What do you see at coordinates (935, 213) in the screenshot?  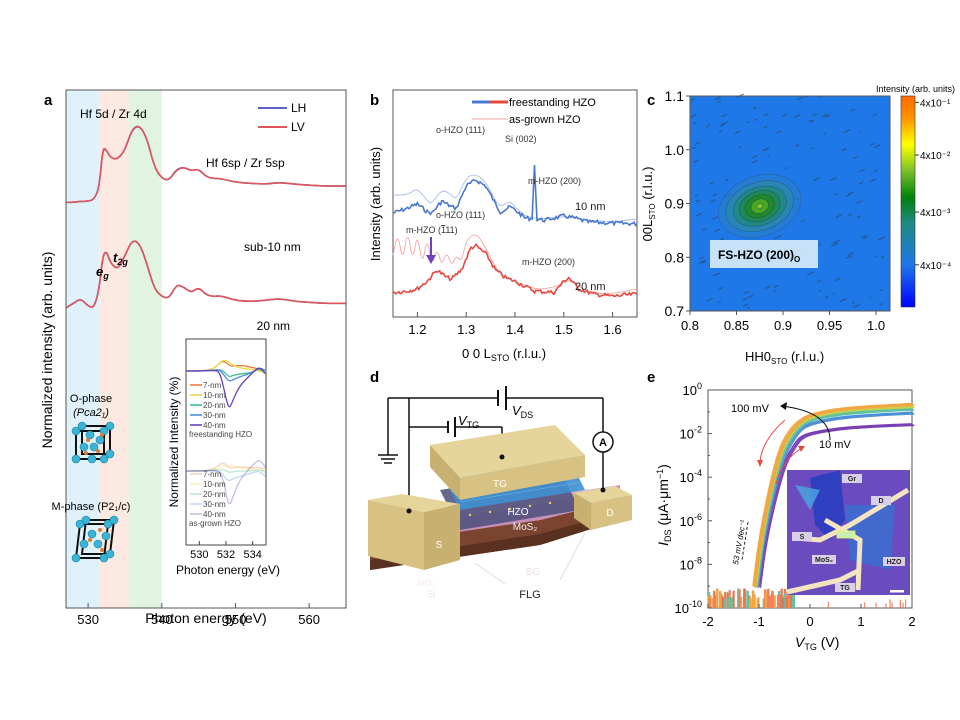 I see `colorbar-tick-label: 4x10⁻³` at bounding box center [935, 213].